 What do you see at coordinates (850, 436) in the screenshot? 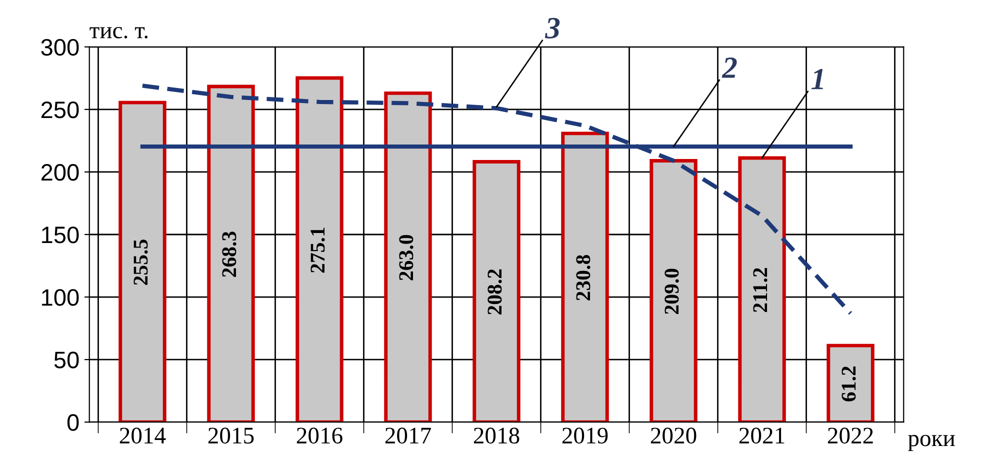
I see `x-tick-label: 2022` at bounding box center [850, 436].